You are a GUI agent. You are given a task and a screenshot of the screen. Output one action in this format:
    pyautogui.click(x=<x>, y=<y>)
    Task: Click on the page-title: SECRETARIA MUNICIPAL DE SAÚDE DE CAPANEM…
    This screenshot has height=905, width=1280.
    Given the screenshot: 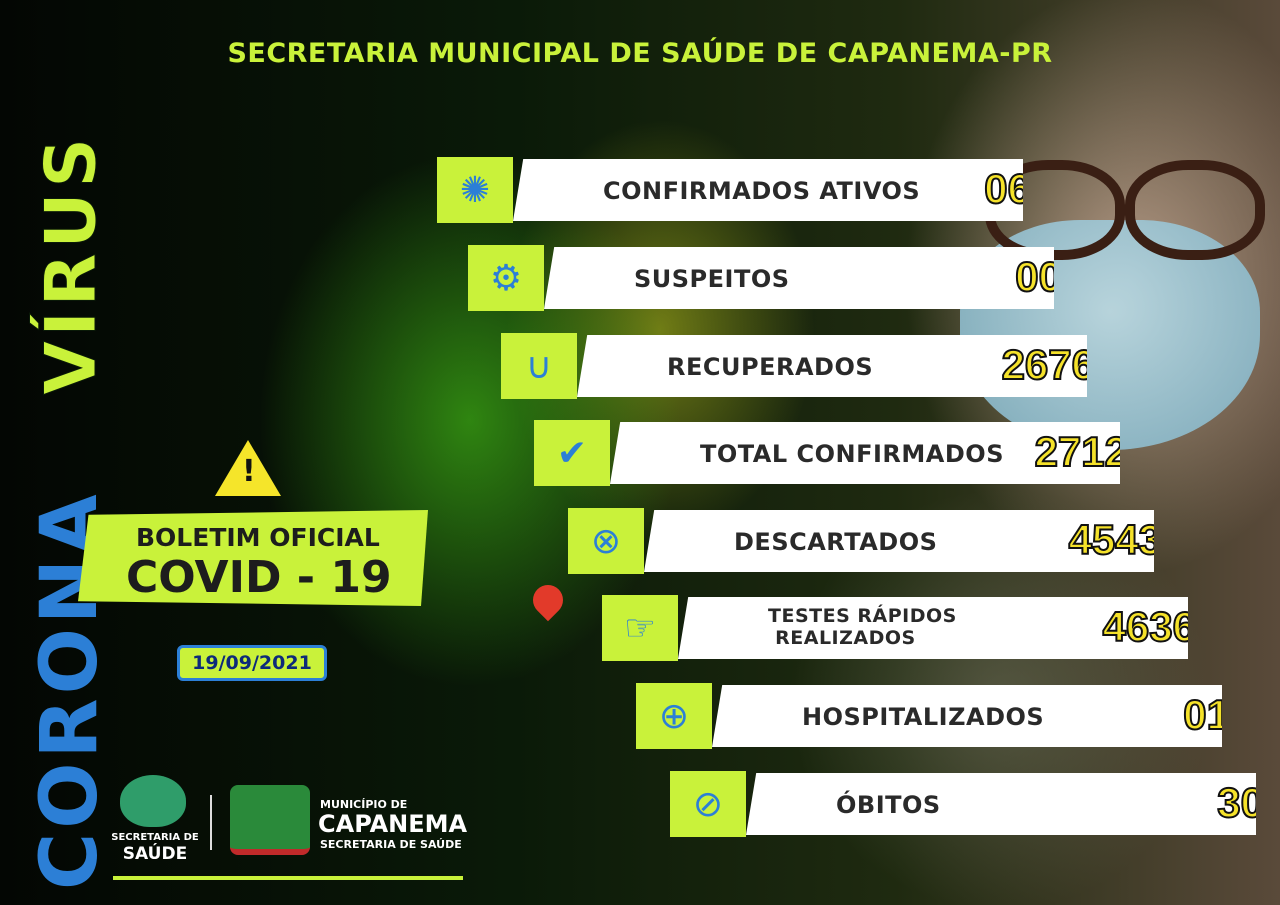 What is the action you would take?
    pyautogui.click(x=640, y=53)
    